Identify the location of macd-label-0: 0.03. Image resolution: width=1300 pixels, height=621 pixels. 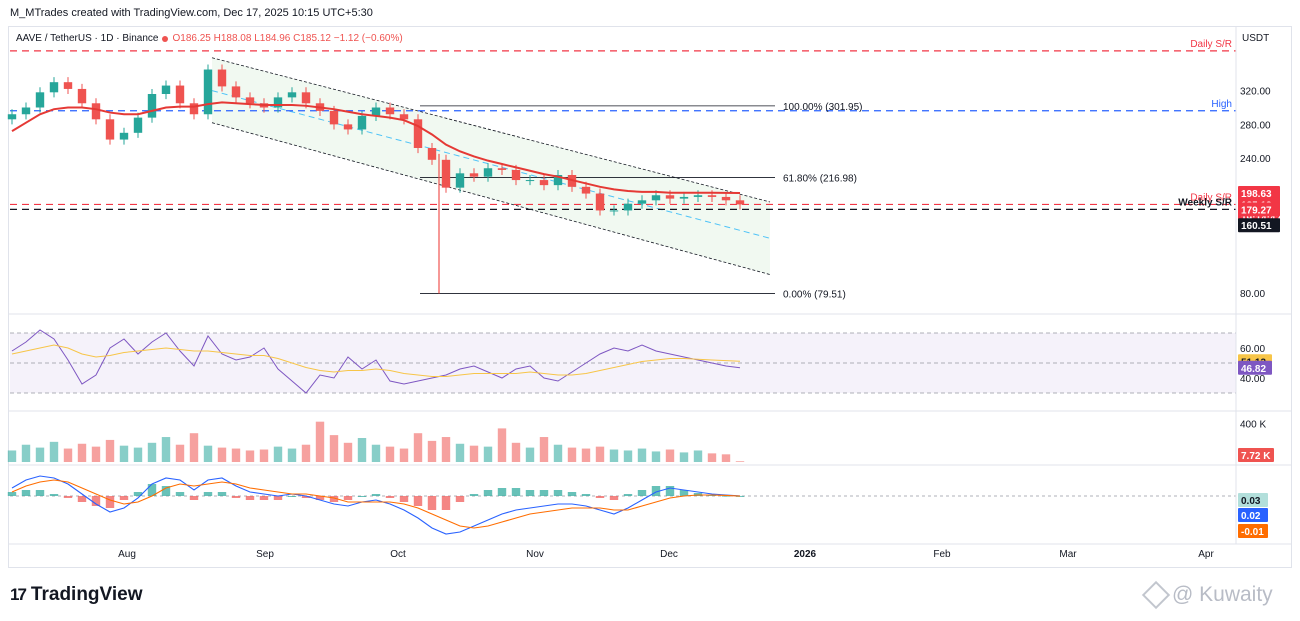
(1251, 501).